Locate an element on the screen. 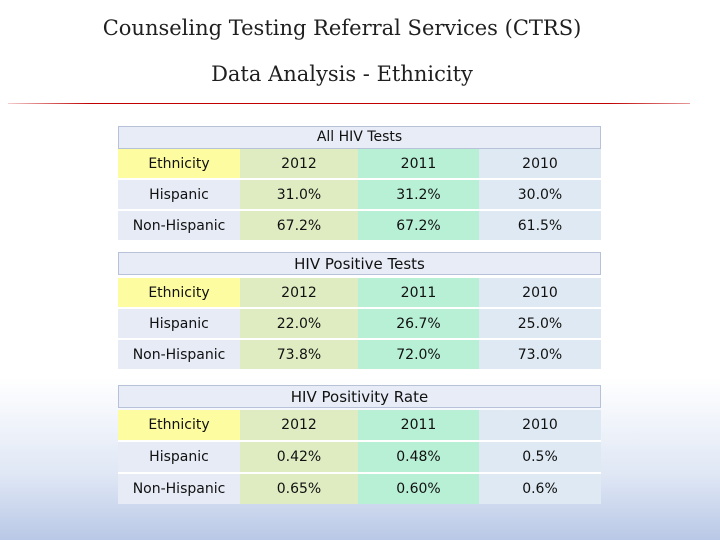 The image size is (720, 540). value-cell: 31.2% is located at coordinates (418, 195).